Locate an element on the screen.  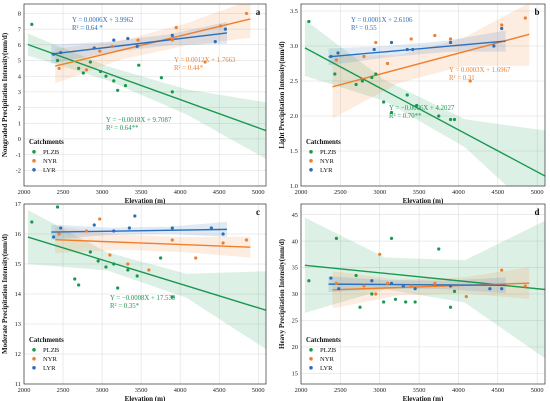
y-axis-label: Heavy Precipitation Intensity(mm/d) is located at coordinates (282, 293).